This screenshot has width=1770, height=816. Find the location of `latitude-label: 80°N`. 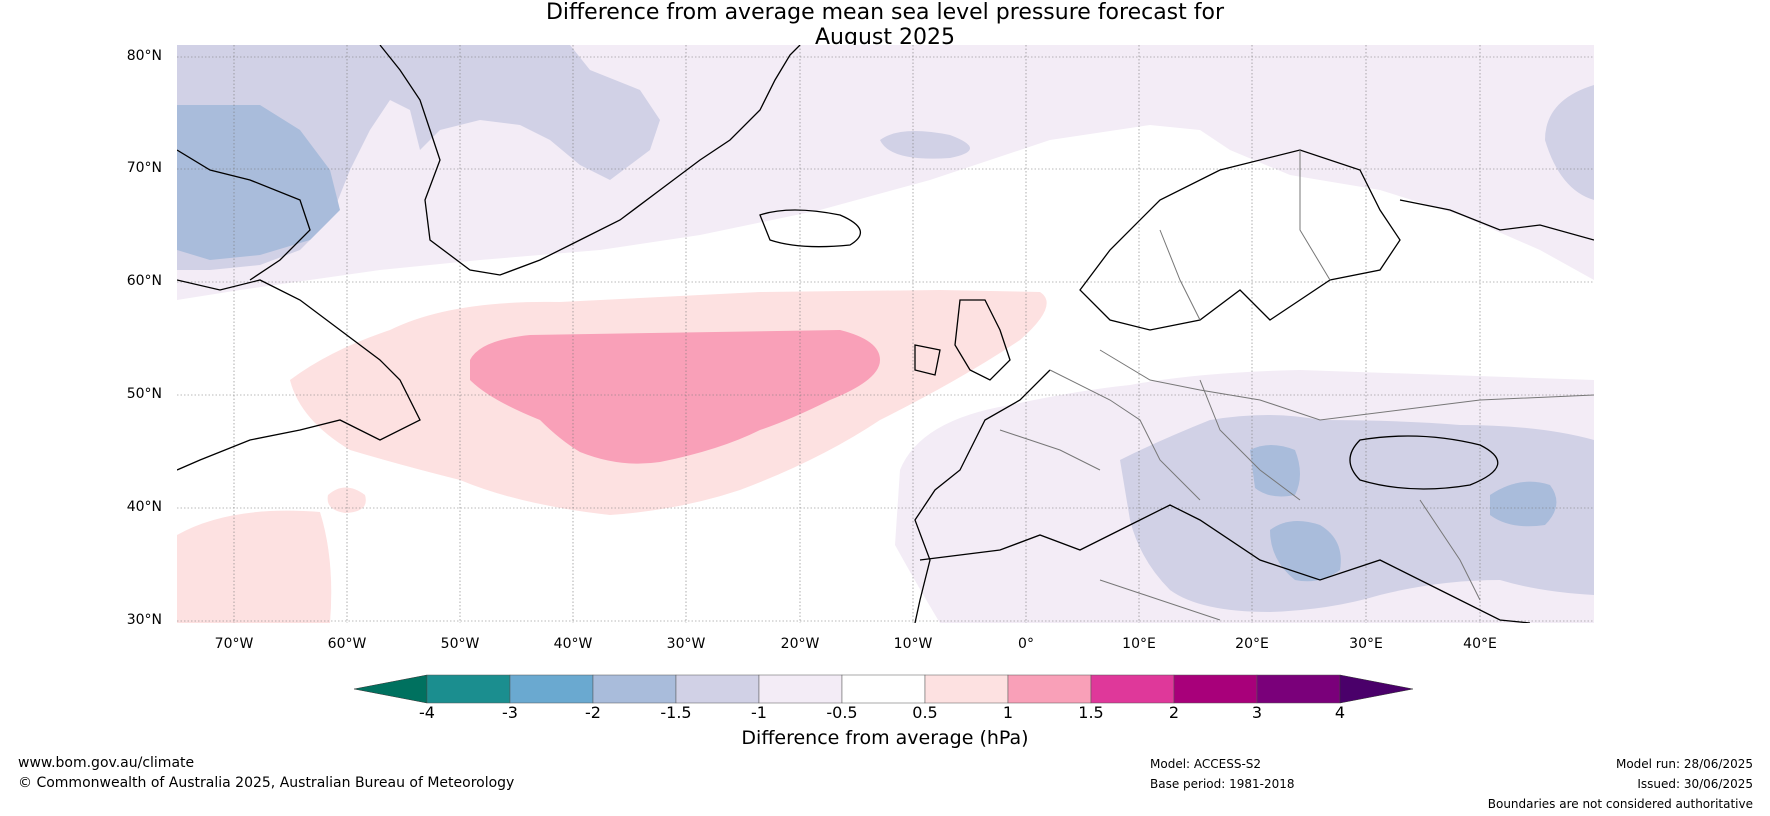

latitude-label: 80°N is located at coordinates (144, 56).